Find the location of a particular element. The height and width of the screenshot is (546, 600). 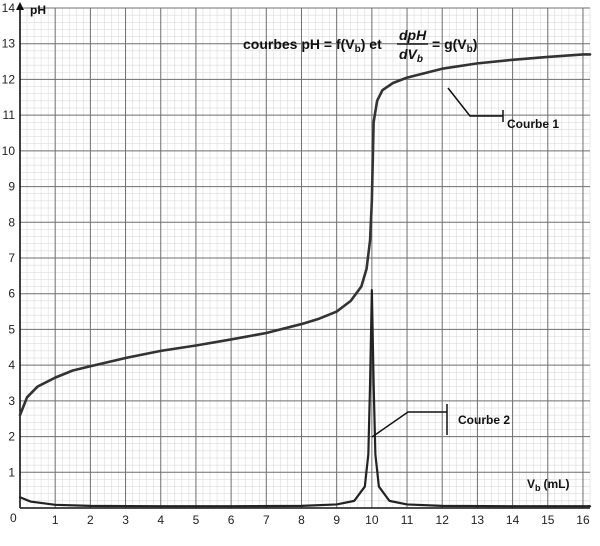

y-tick-label: 12 is located at coordinates (9, 79).